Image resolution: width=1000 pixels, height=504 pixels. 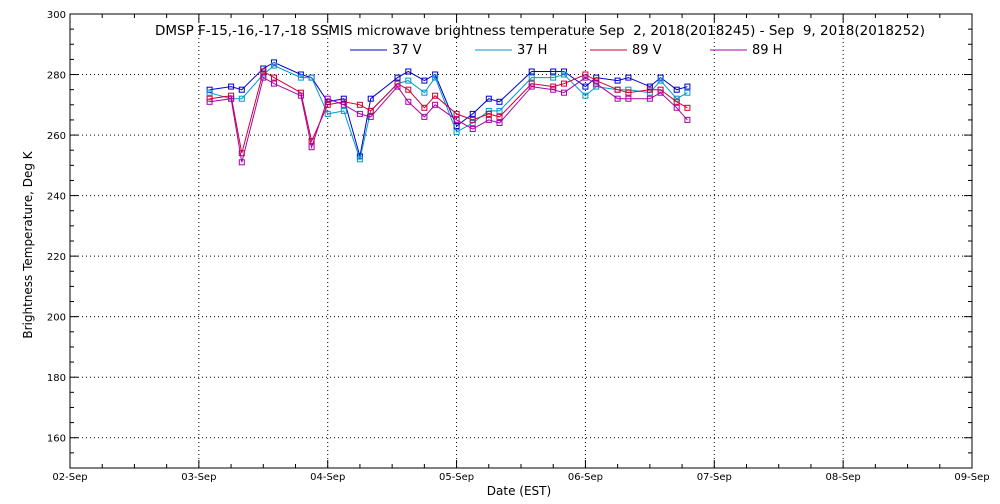 What do you see at coordinates (56, 136) in the screenshot?
I see `y-tick-label: 260` at bounding box center [56, 136].